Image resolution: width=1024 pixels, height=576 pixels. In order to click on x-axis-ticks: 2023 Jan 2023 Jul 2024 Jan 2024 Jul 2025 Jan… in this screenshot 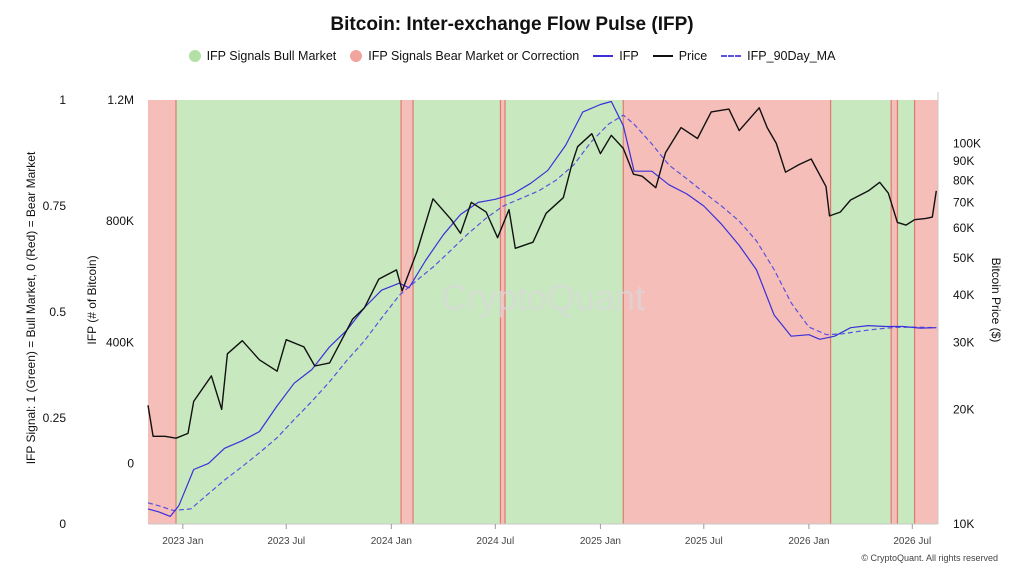, I will do `click(546, 535)`.